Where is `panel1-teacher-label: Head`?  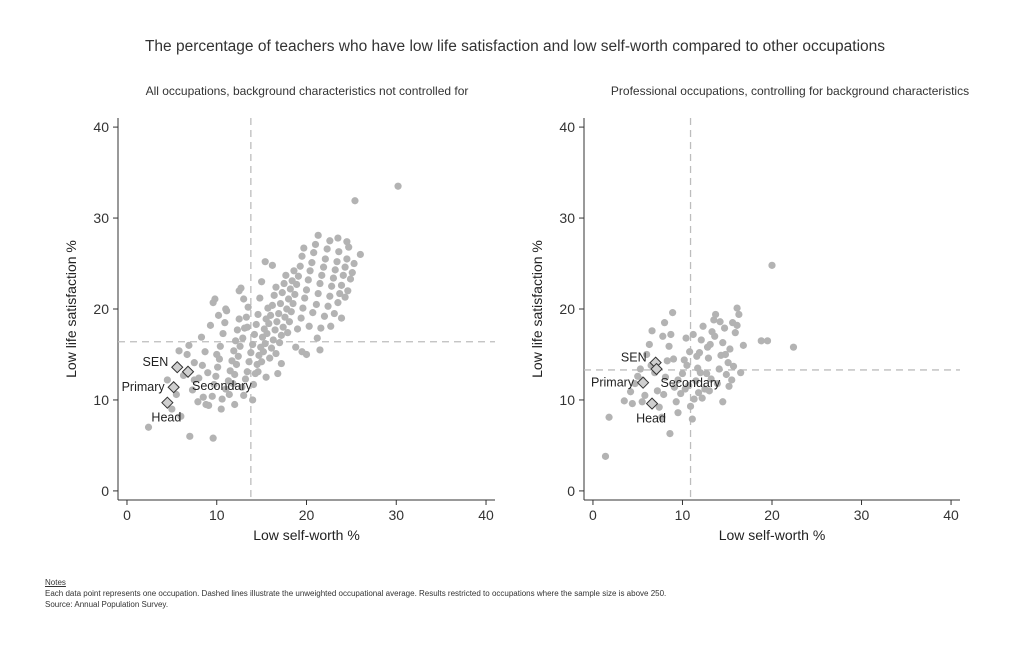
panel1-teacher-label: Head is located at coordinates (166, 418).